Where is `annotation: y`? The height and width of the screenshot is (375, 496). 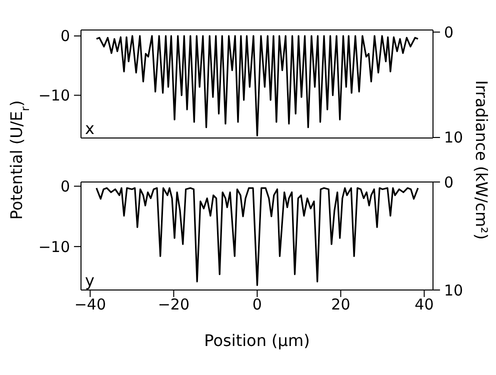 annotation: y is located at coordinates (89, 280).